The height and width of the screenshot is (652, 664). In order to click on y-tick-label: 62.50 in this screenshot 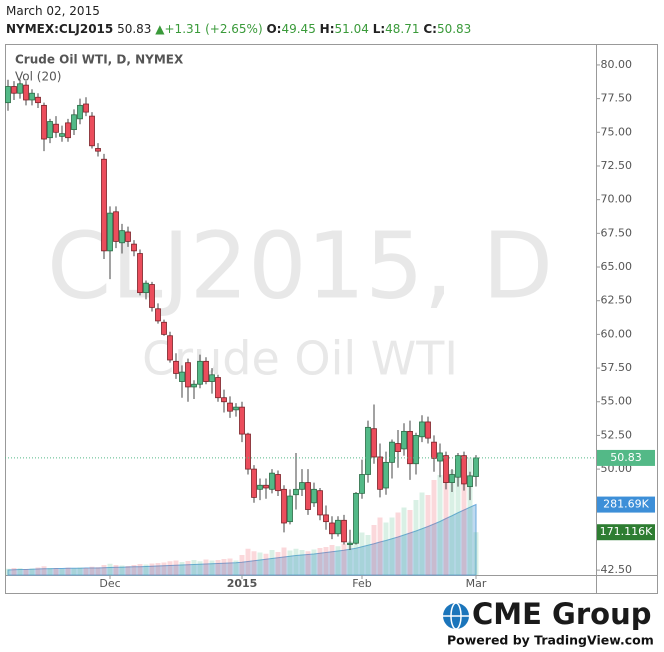, I will do `click(617, 300)`.